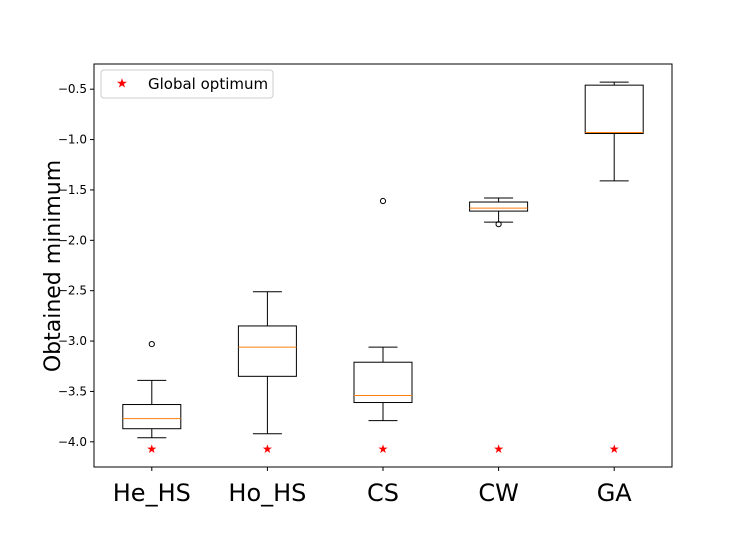 The width and height of the screenshot is (747, 534). Describe the element at coordinates (72, 391) in the screenshot. I see `y-tick-label: −3.5` at that location.